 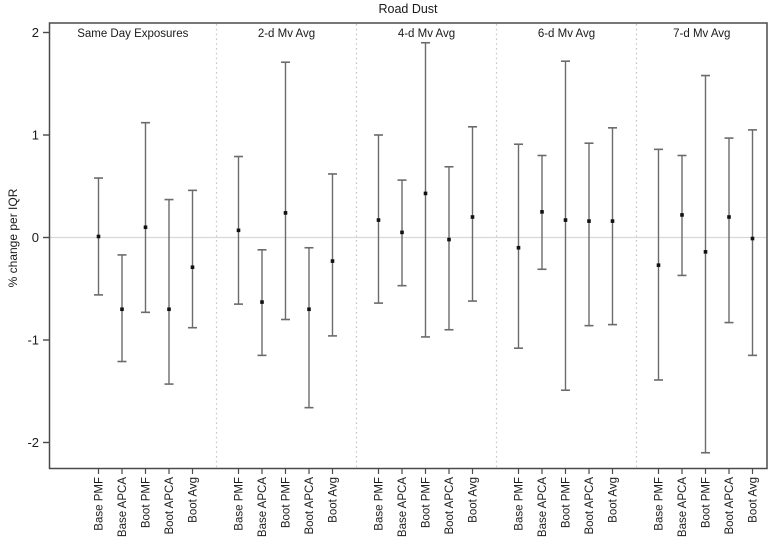 I want to click on y-tick-label: 0, so click(x=35, y=237).